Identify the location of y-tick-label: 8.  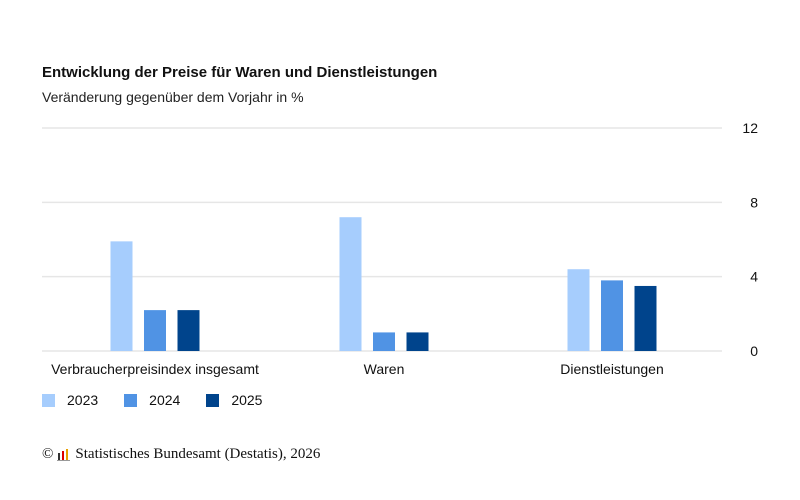
(754, 202).